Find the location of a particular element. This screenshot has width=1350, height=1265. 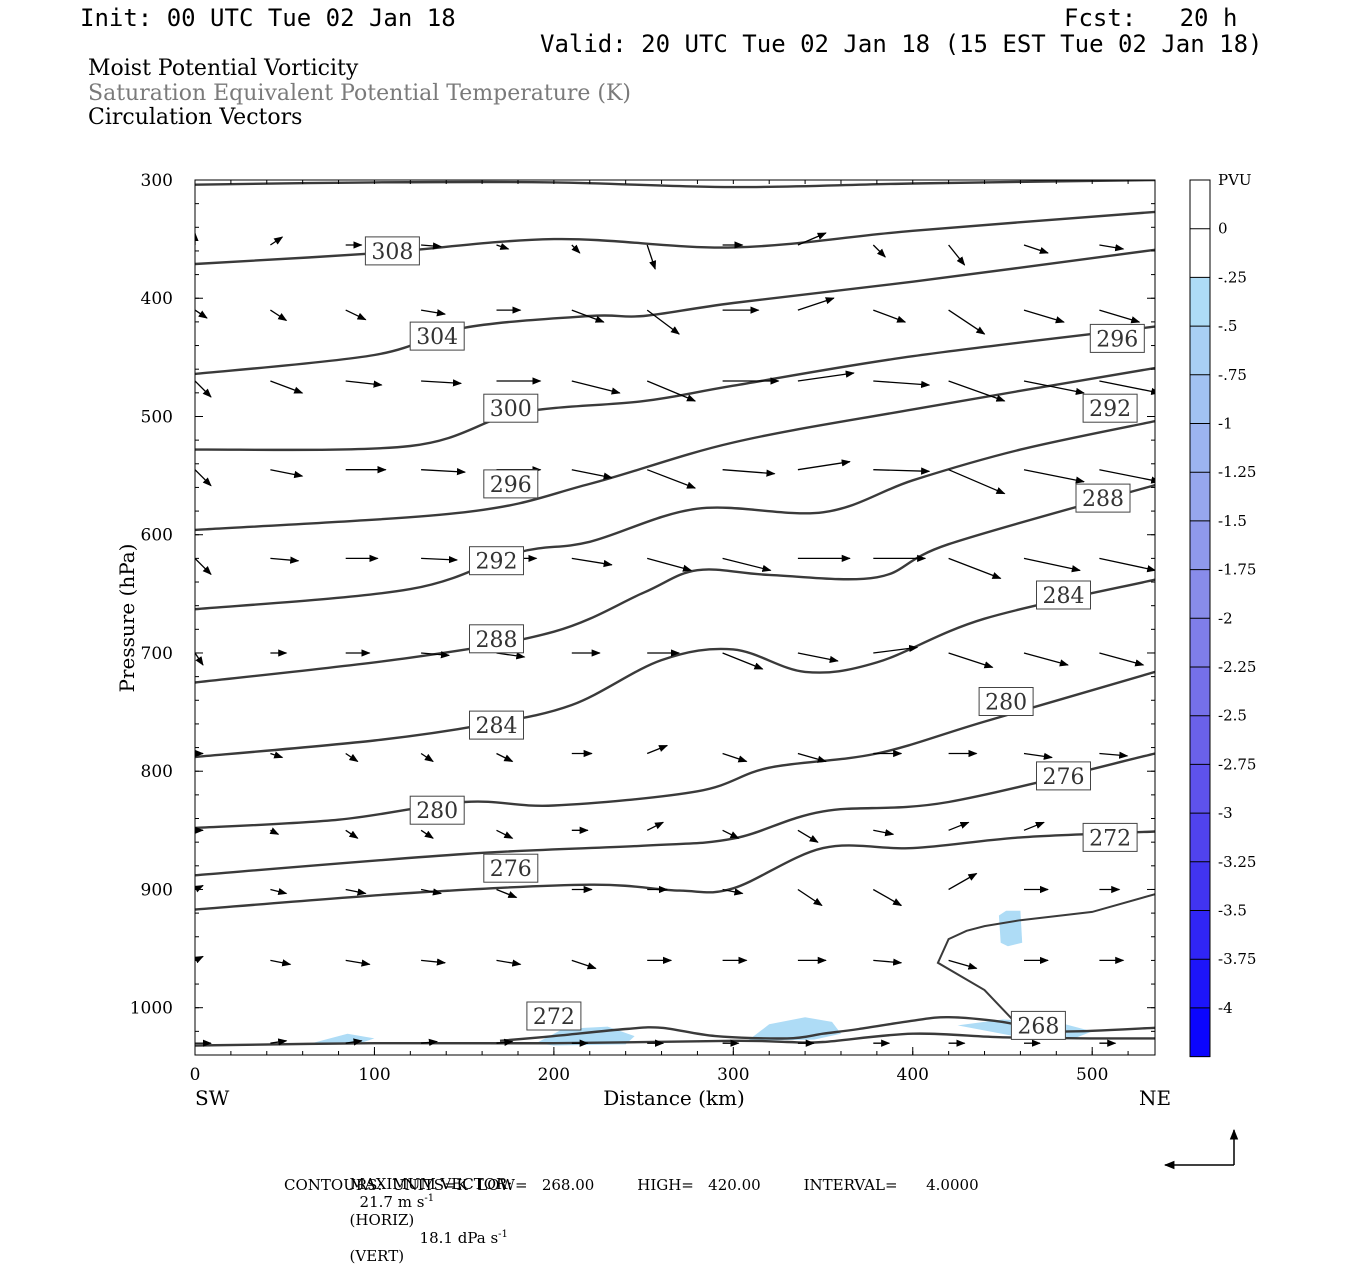

y-axis-label: Pressure (hPa) is located at coordinates (127, 618).